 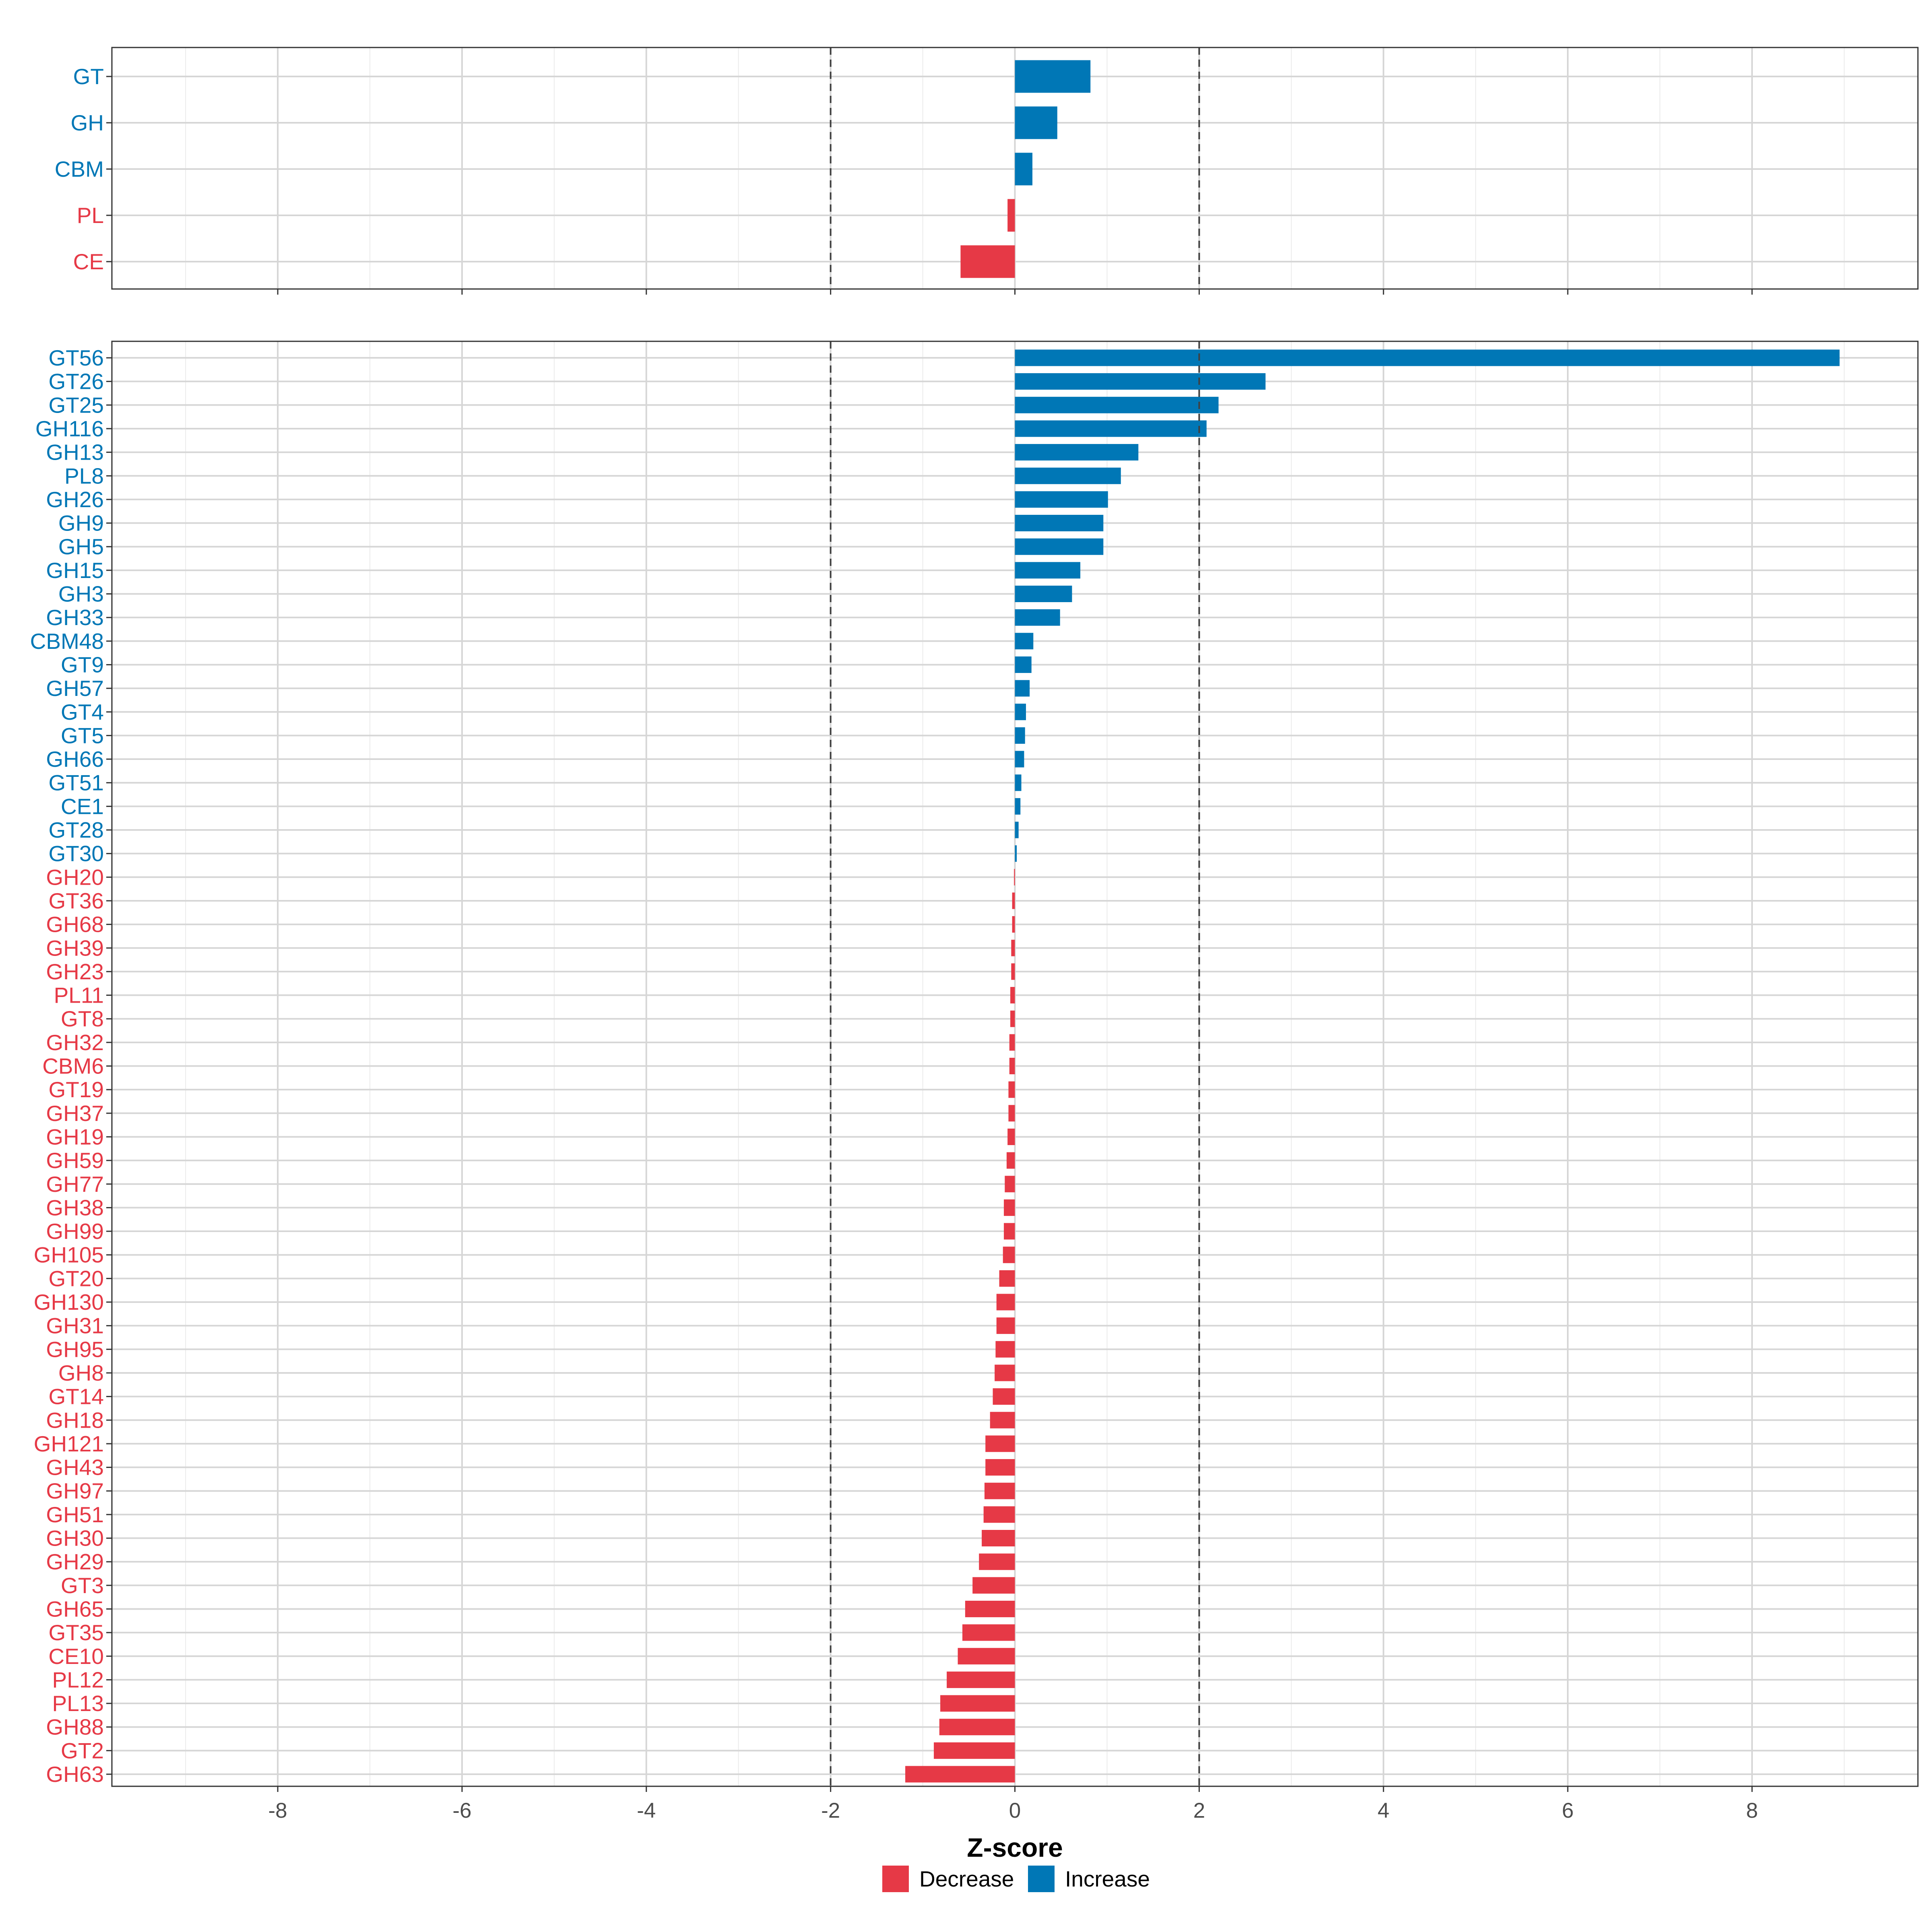 What do you see at coordinates (1005, 1372) in the screenshot?
I see `bar-gh8` at bounding box center [1005, 1372].